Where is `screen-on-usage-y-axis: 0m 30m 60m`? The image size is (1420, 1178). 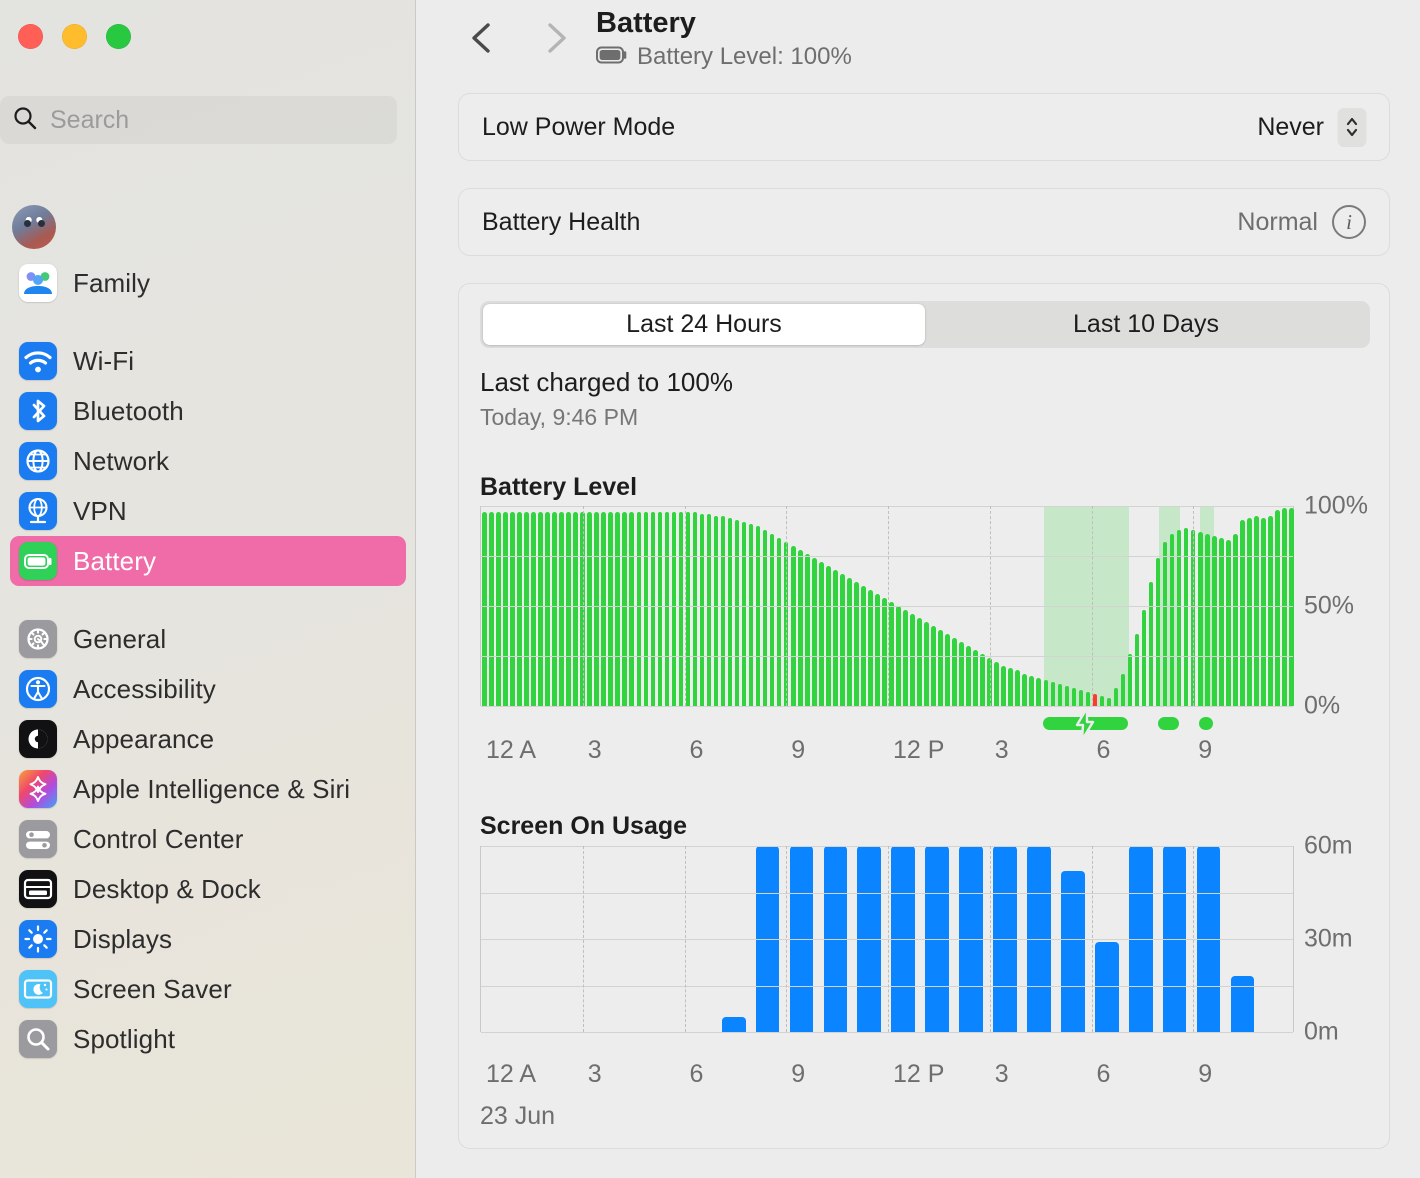 screen-on-usage-y-axis: 0m 30m 60m is located at coordinates (1359, 939).